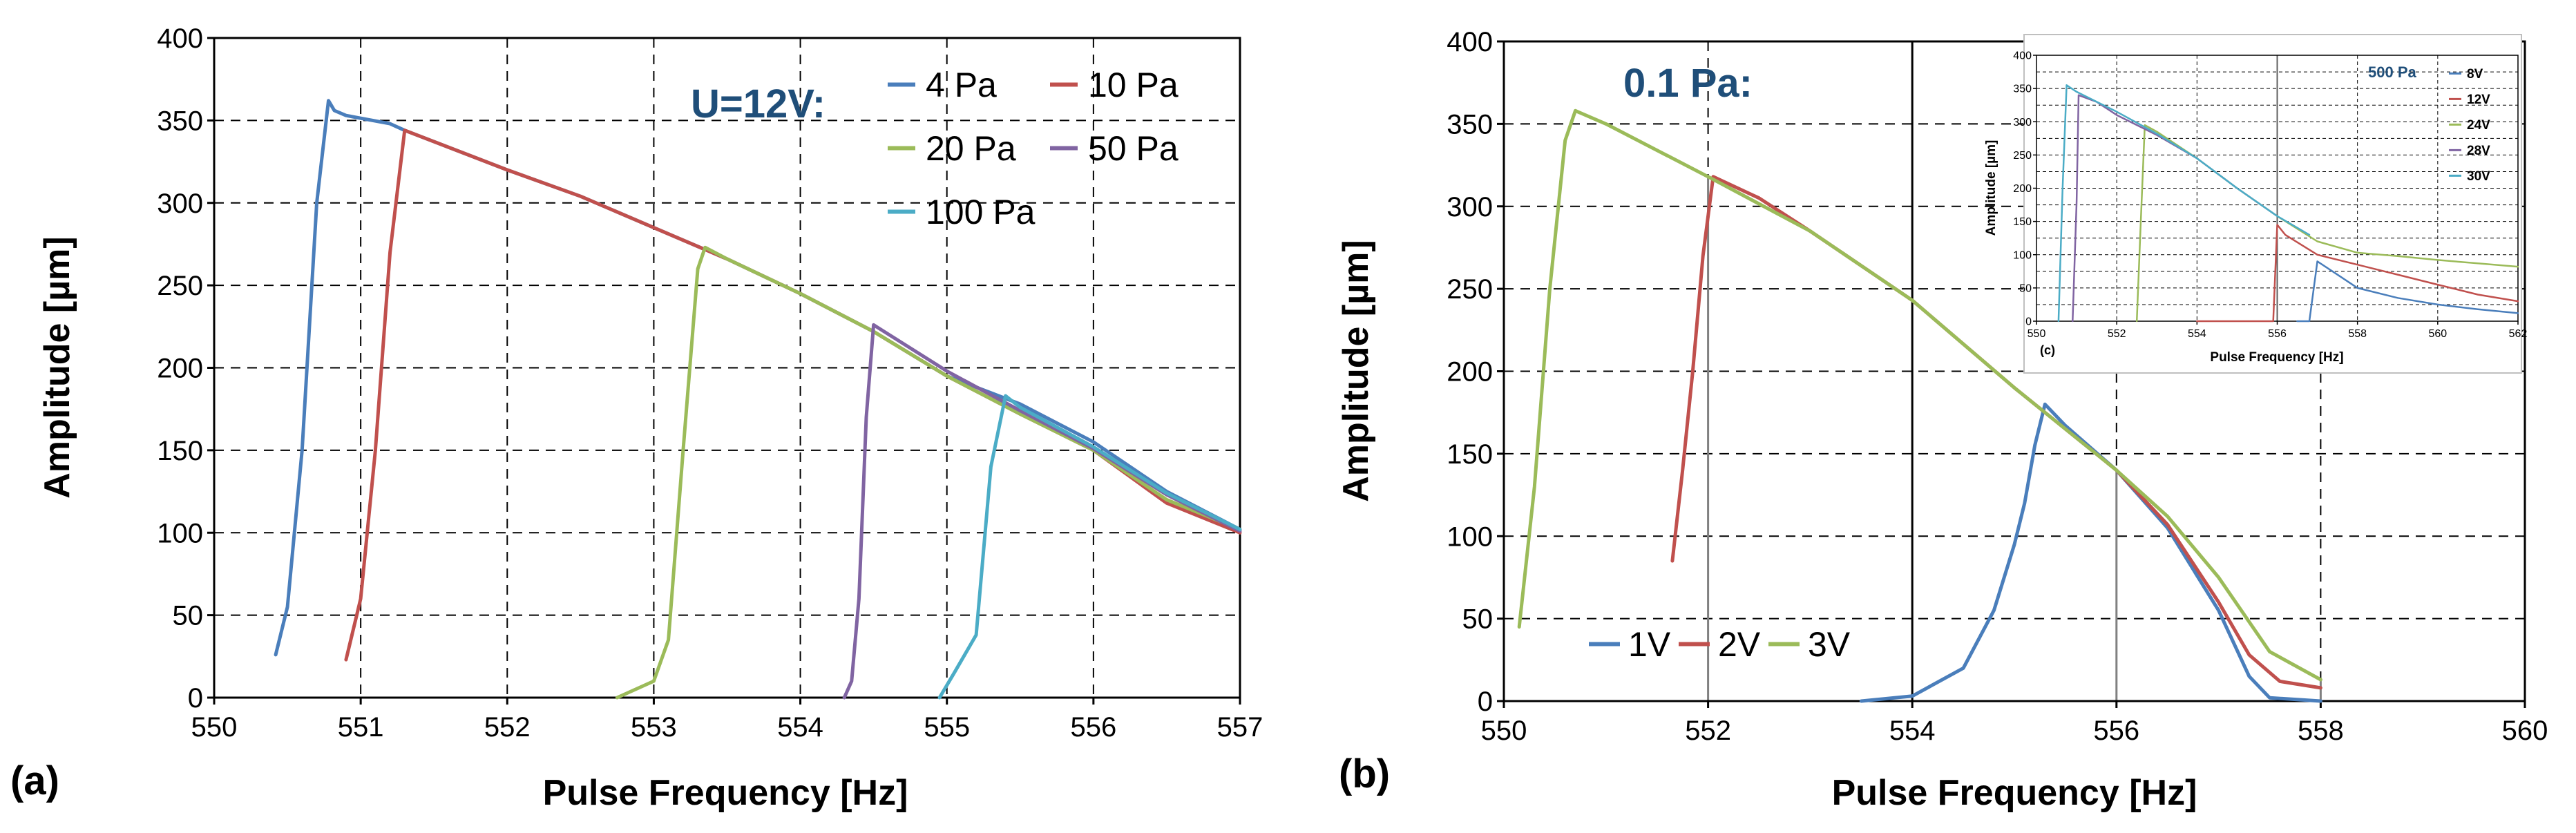  What do you see at coordinates (2090, 552) in the screenshot?
I see `series-line-1v` at bounding box center [2090, 552].